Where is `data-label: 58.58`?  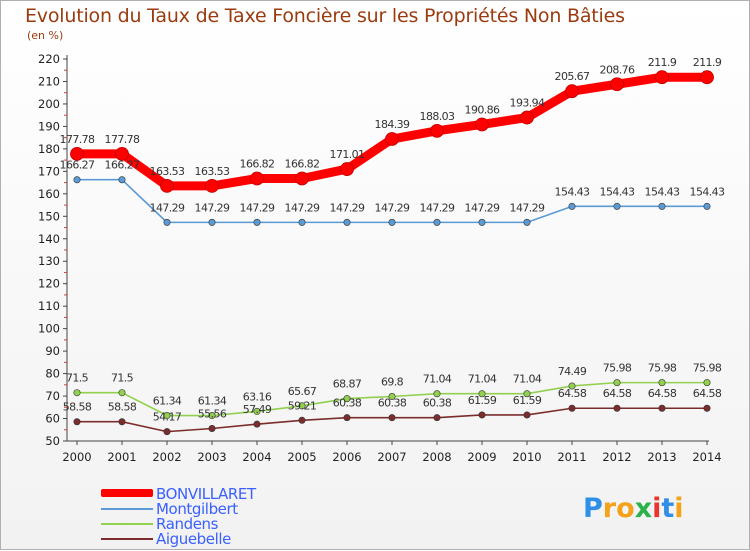 data-label: 58.58 is located at coordinates (122, 407).